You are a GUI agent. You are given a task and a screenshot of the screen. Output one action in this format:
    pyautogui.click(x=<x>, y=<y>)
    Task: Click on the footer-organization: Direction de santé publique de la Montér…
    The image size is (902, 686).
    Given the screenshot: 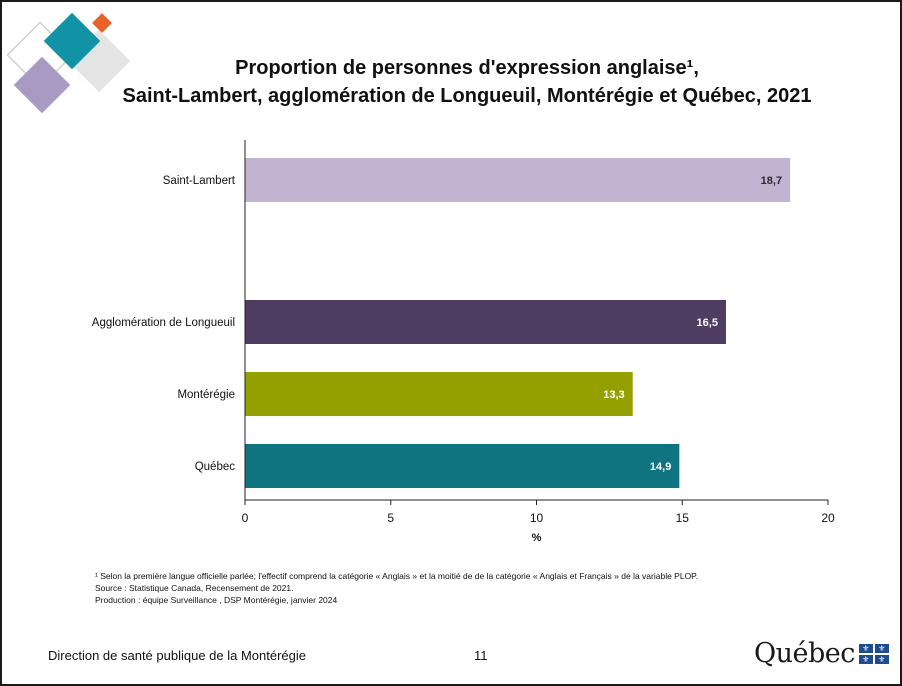 What is the action you would take?
    pyautogui.click(x=177, y=655)
    